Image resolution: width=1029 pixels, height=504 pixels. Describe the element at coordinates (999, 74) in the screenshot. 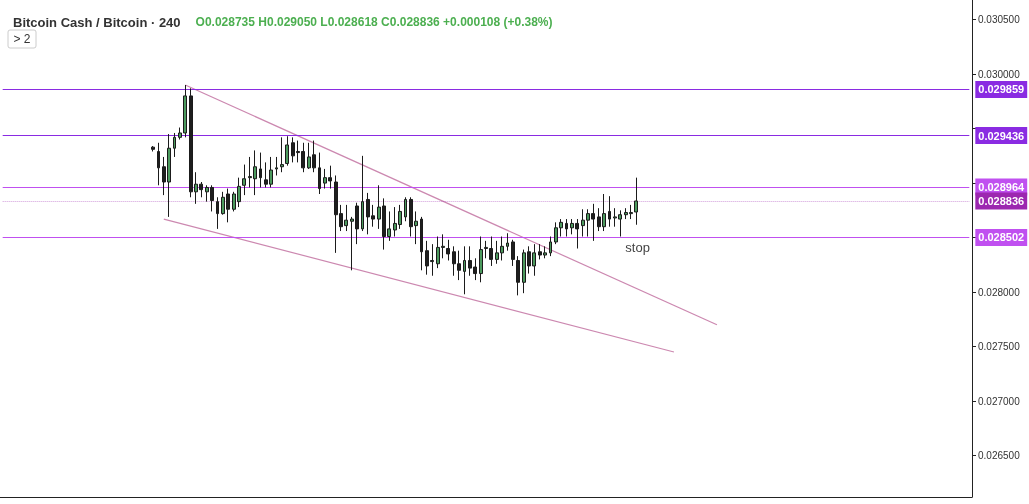

I see `y-tick-label: 0.030000` at that location.